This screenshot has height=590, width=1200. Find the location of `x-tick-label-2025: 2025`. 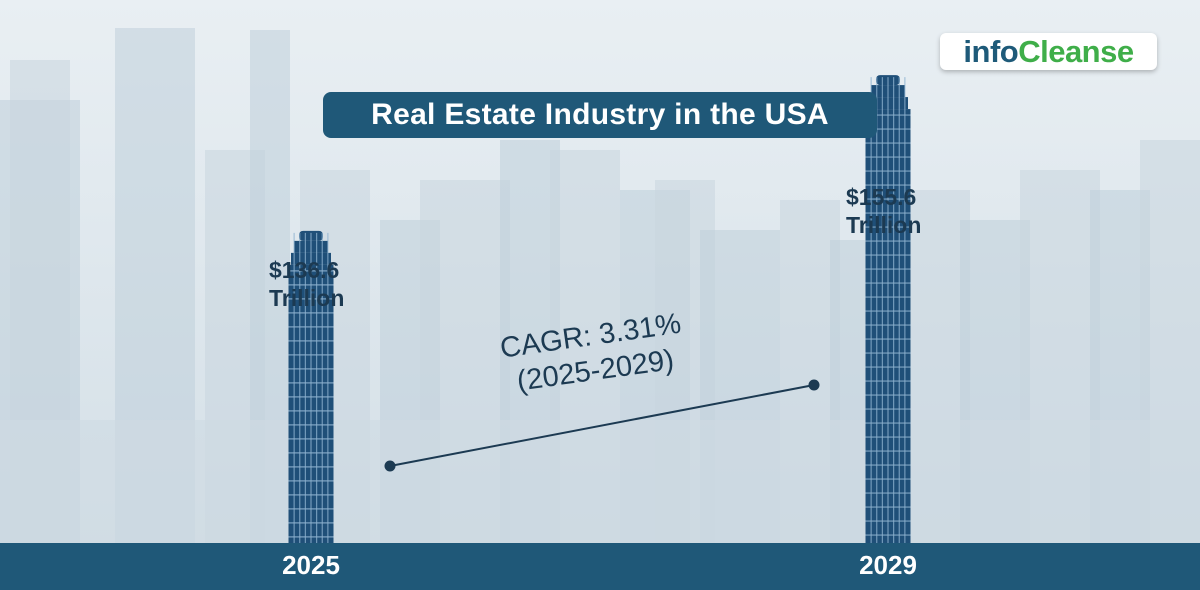

x-tick-label-2025: 2025 is located at coordinates (311, 565).